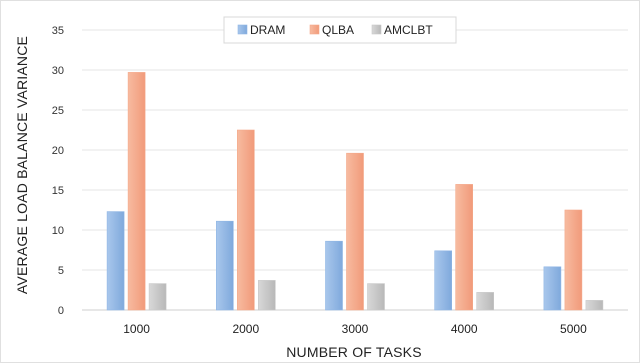  I want to click on x-tick-label: 4000, so click(464, 329).